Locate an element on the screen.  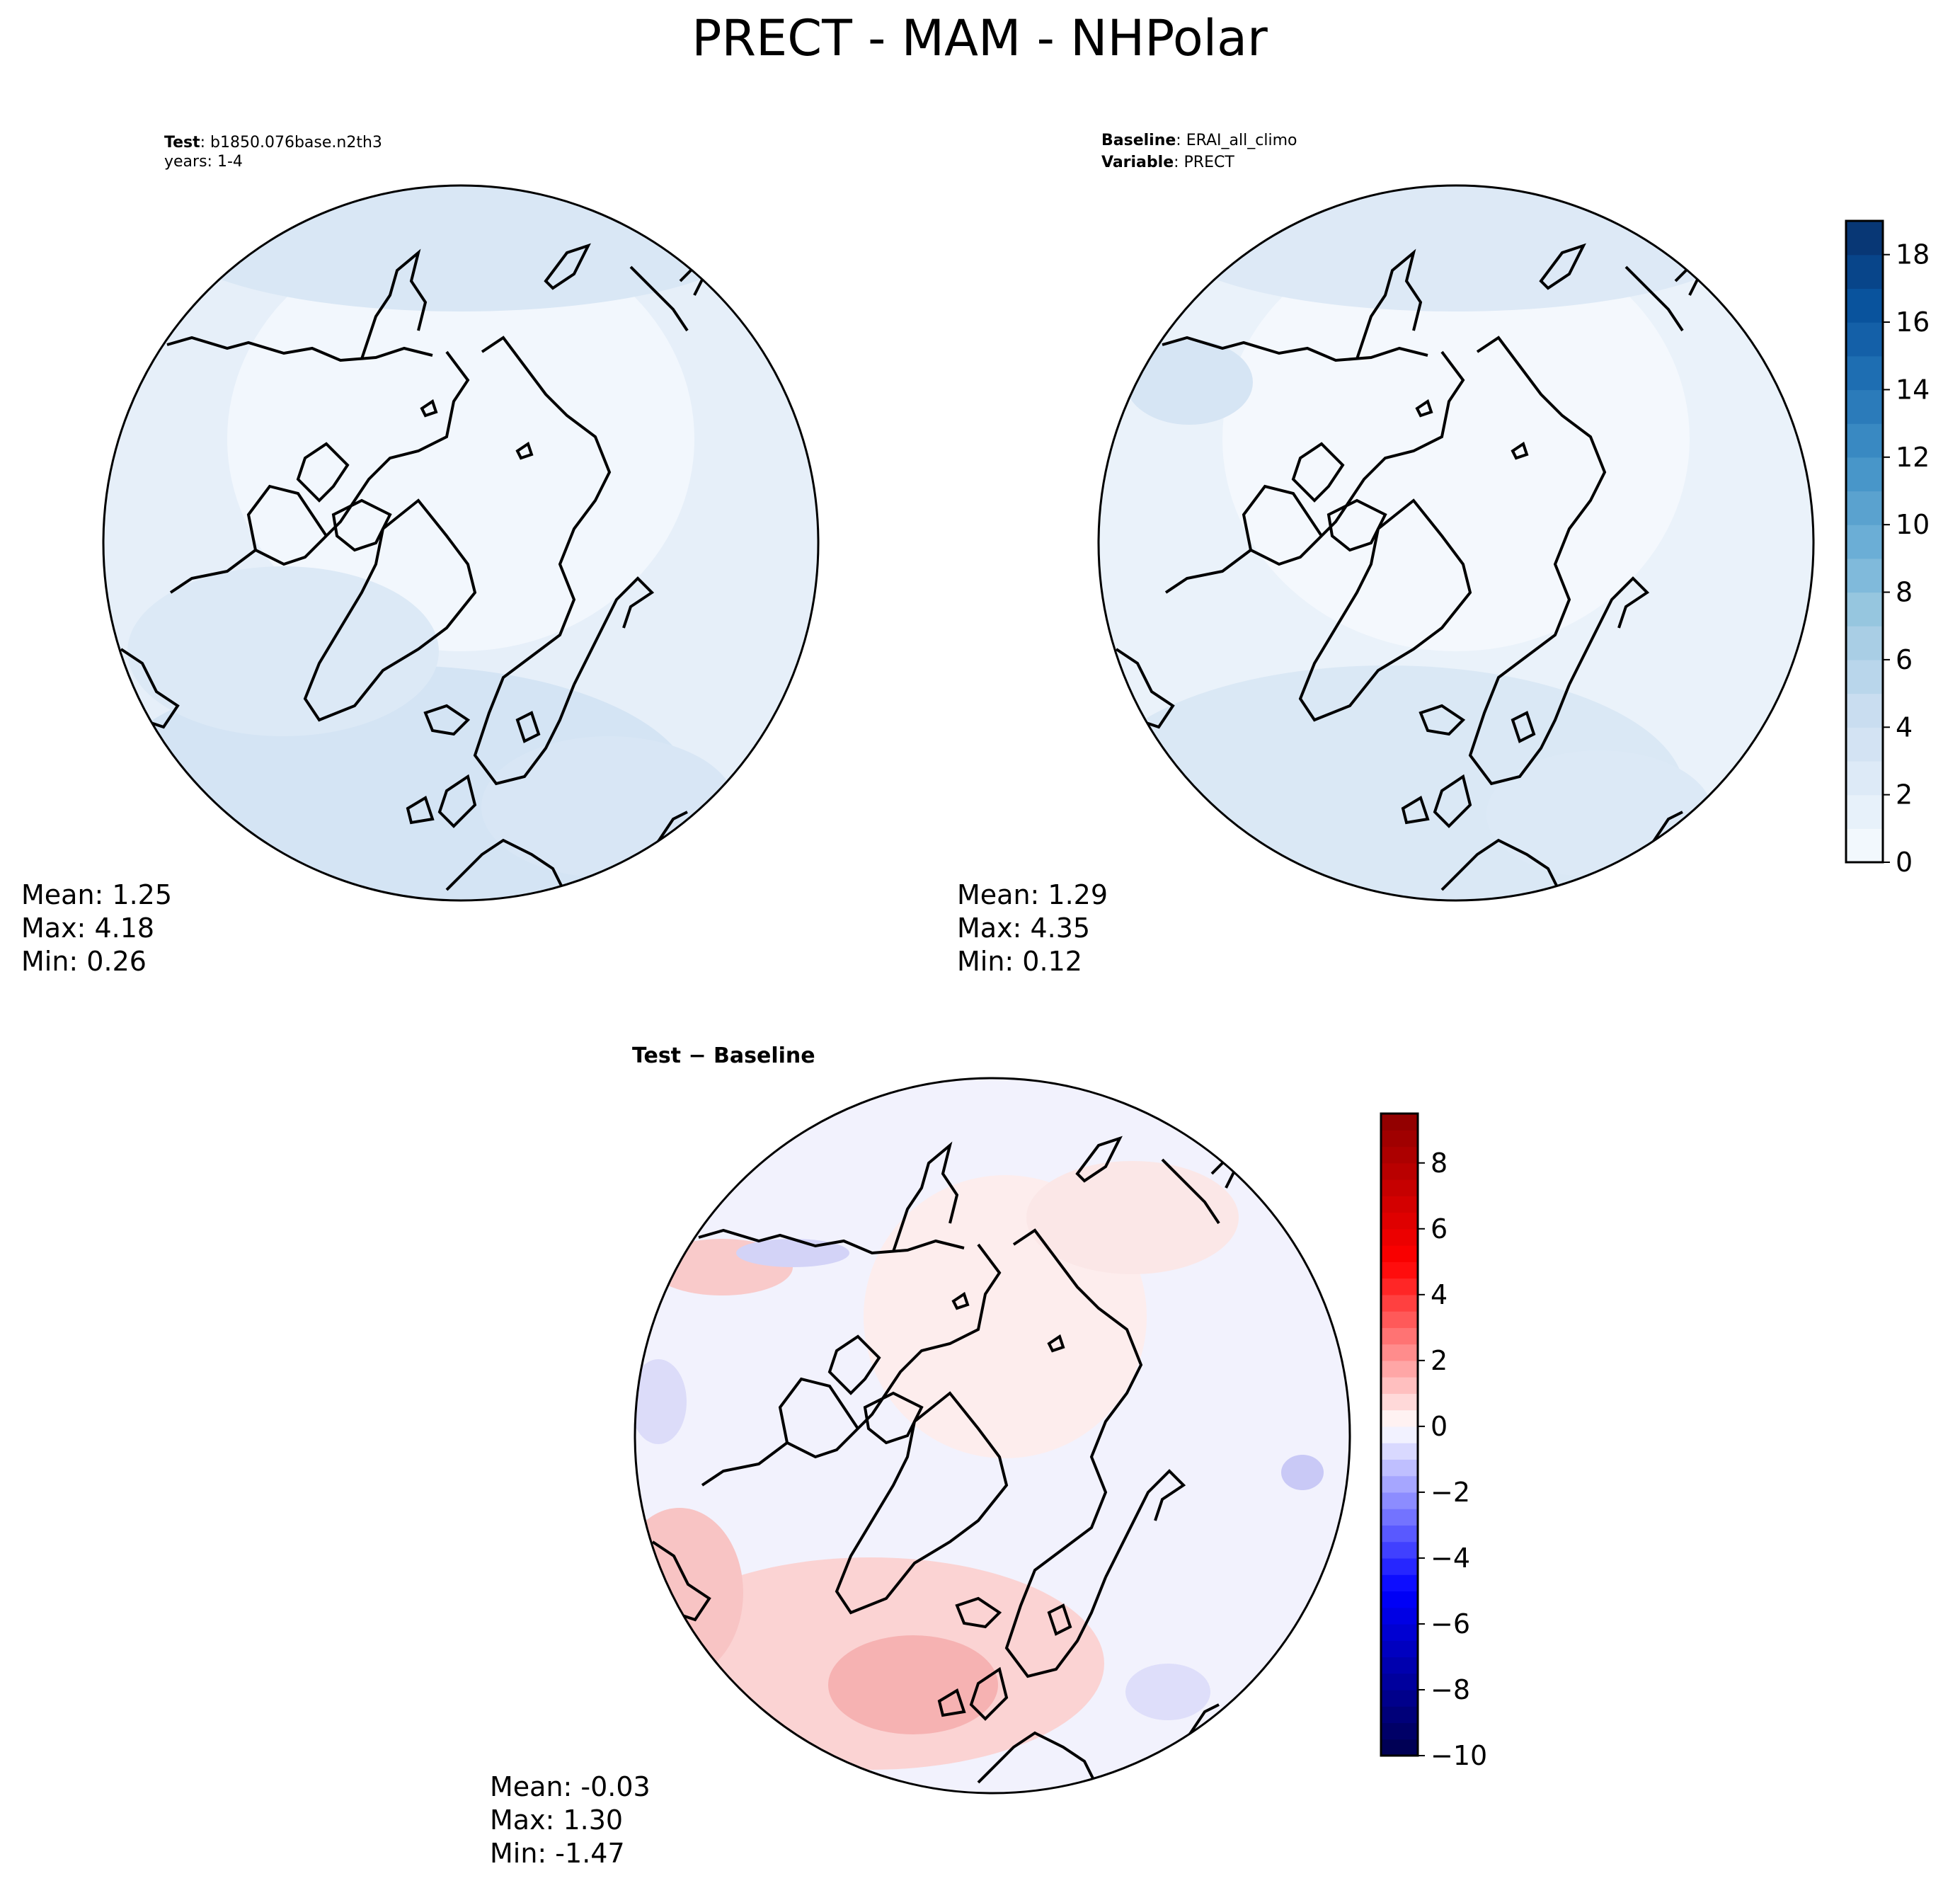
cbar-diff-tick-label: 4 is located at coordinates (1439, 1295).